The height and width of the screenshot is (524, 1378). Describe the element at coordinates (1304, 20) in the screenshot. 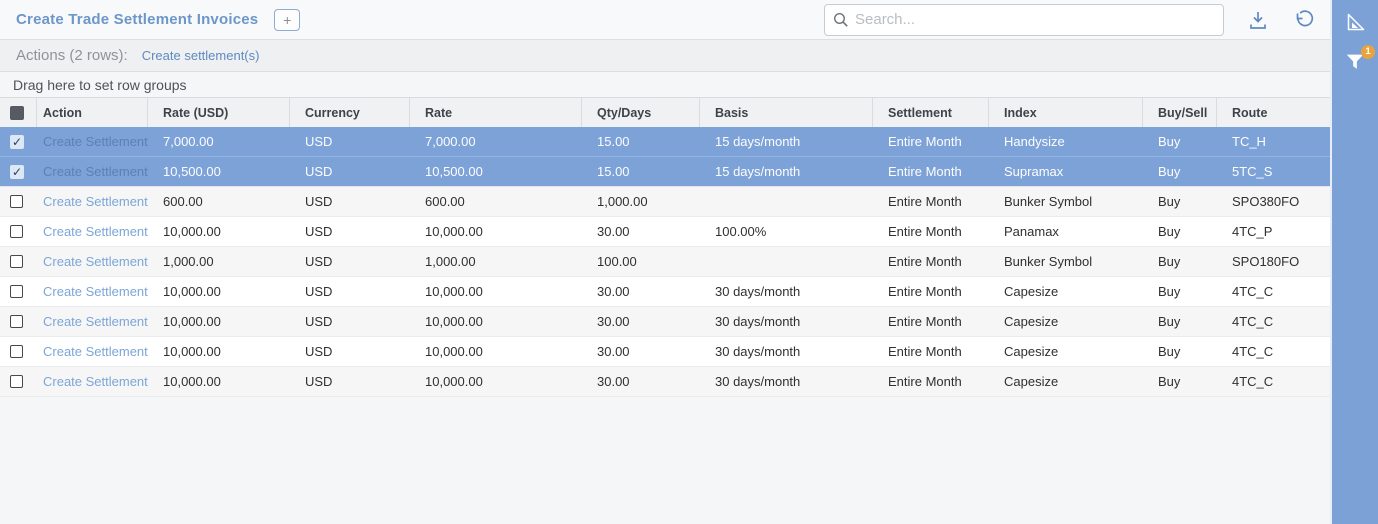

I see `undo-icon` at that location.